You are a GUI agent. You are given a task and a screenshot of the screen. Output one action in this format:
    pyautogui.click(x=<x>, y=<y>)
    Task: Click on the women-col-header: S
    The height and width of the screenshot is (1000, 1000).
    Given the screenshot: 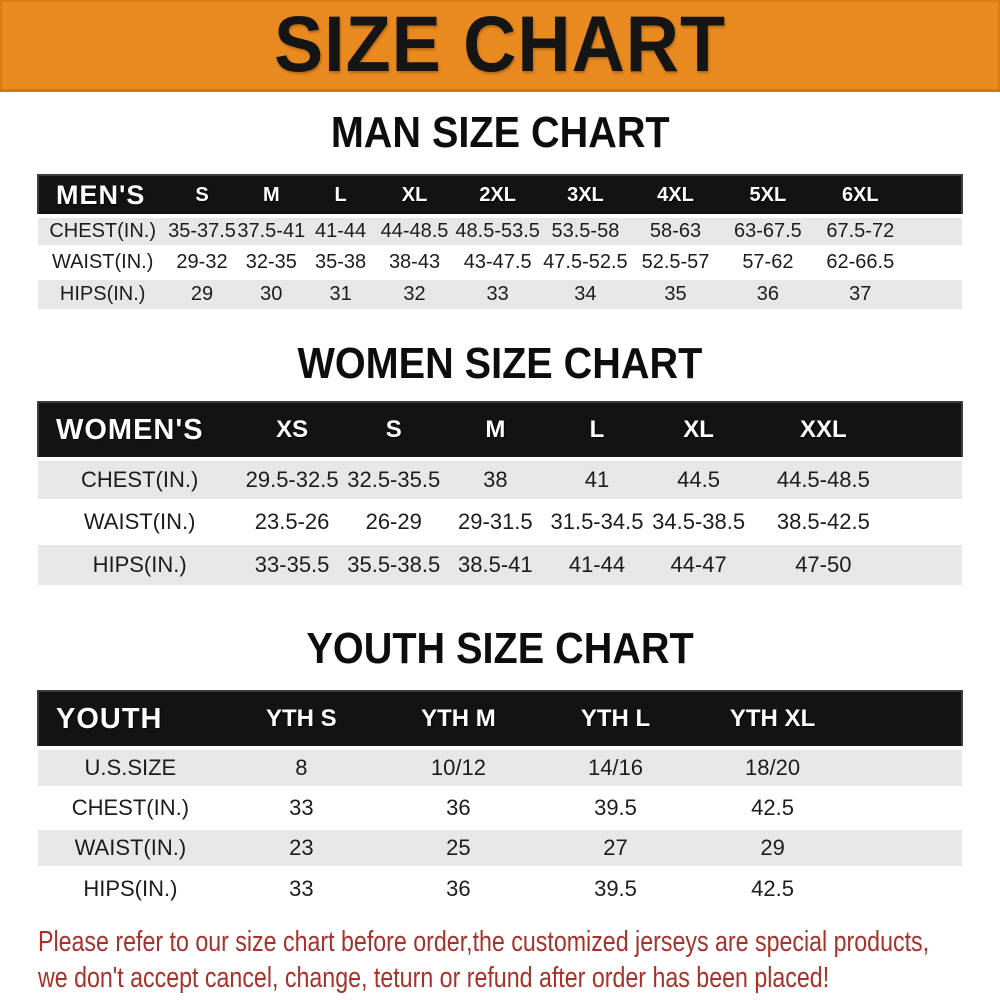 What is the action you would take?
    pyautogui.click(x=393, y=429)
    